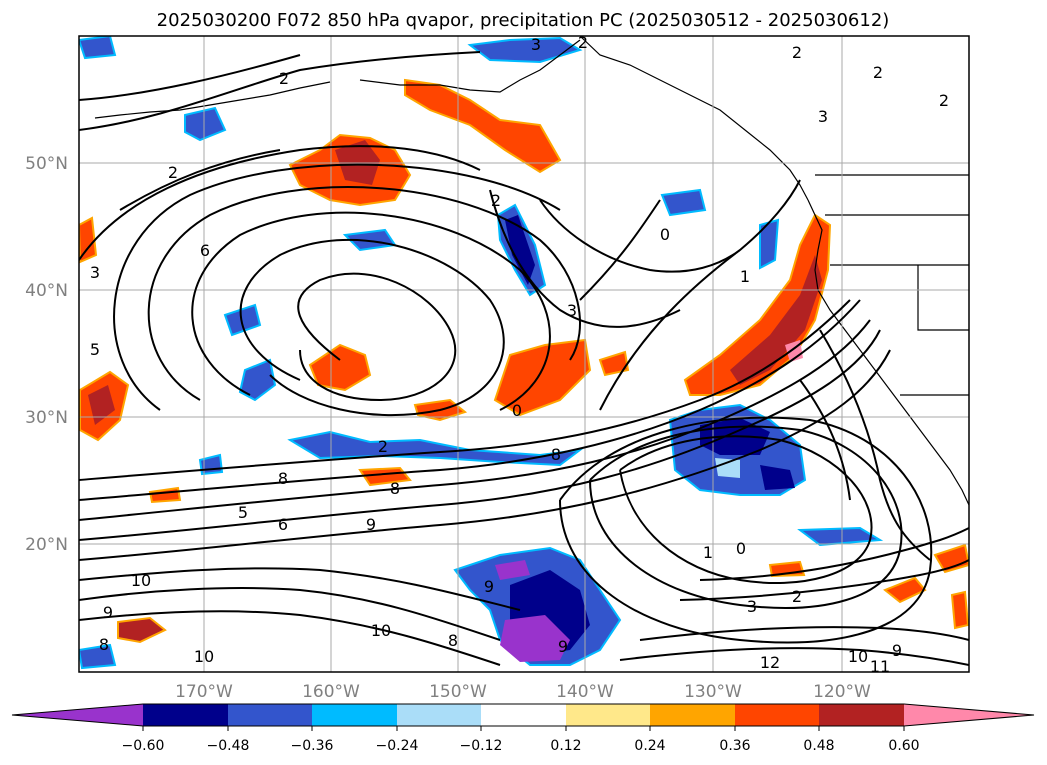  I want to click on coastline-alaska, so click(694, 118).